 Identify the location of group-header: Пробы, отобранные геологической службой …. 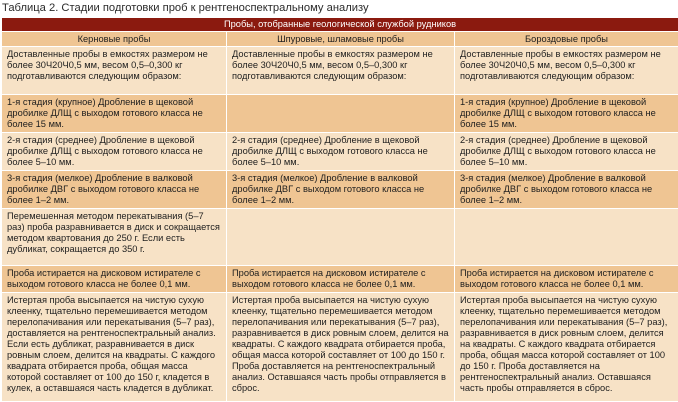
(339, 24).